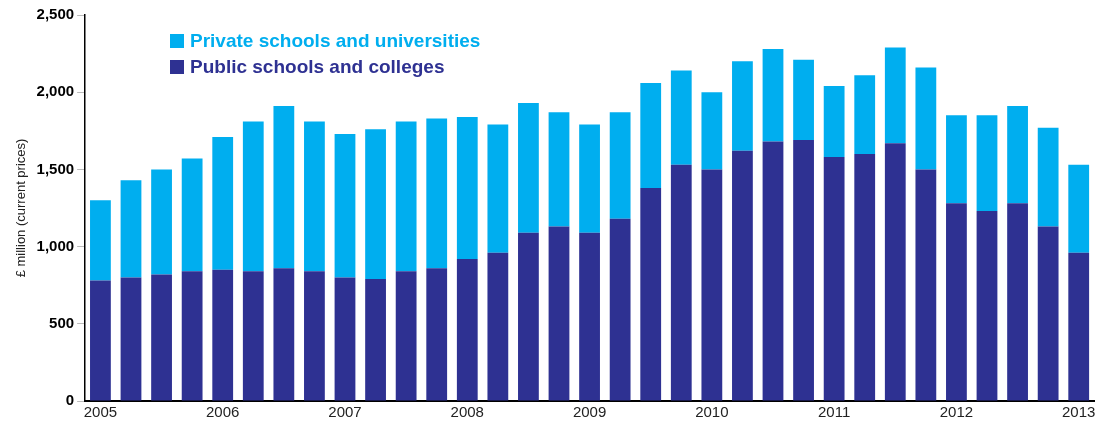  What do you see at coordinates (589, 412) in the screenshot?
I see `x-tick-label: 2009` at bounding box center [589, 412].